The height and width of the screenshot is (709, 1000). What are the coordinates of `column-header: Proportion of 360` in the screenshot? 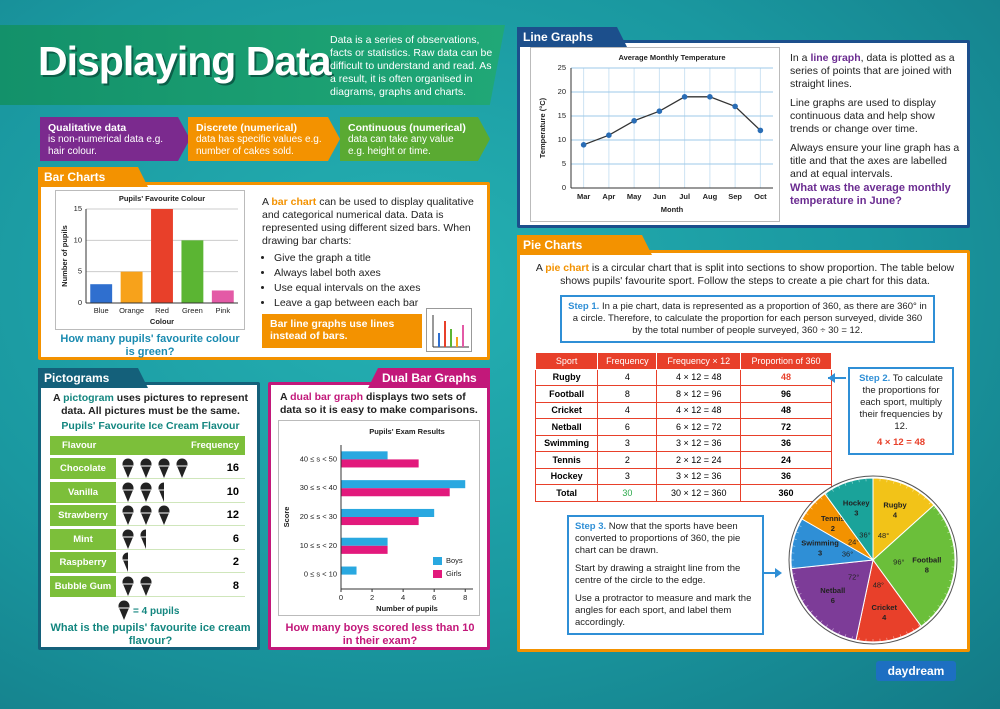 It's located at (786, 361).